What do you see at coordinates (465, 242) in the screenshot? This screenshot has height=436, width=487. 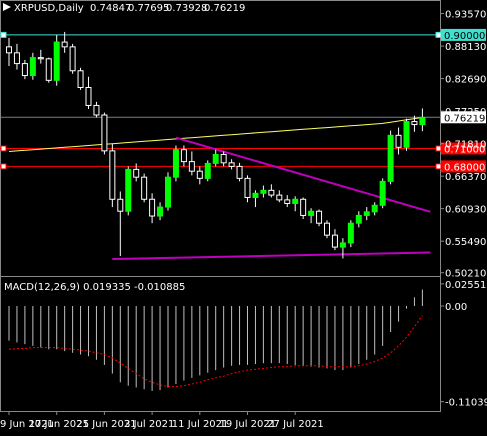 I see `price-tick-label: 0.55490` at bounding box center [465, 242].